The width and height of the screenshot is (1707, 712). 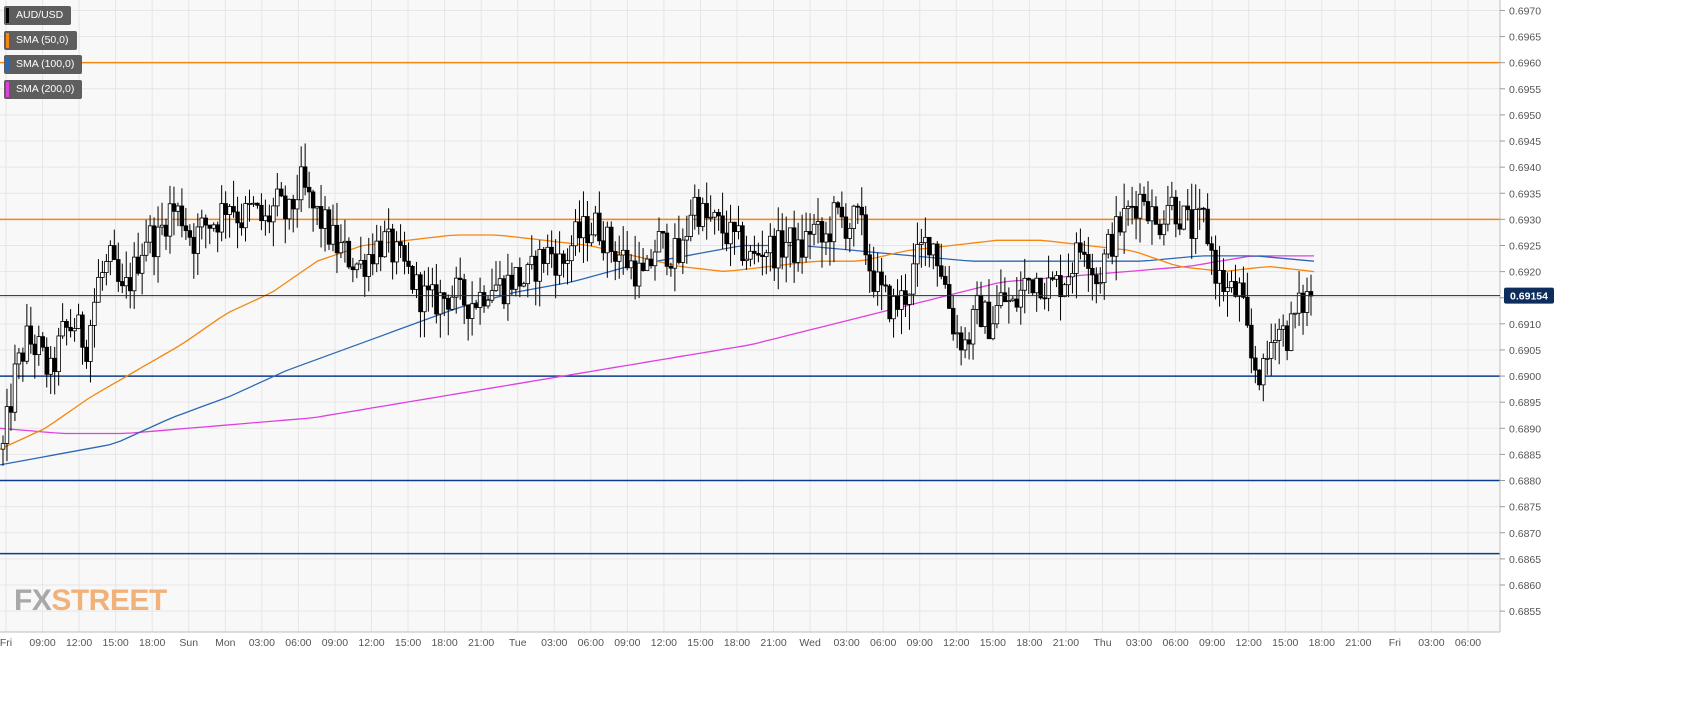 What do you see at coordinates (43, 64) in the screenshot?
I see `legend-item-sma-100: SMA (100,0)` at bounding box center [43, 64].